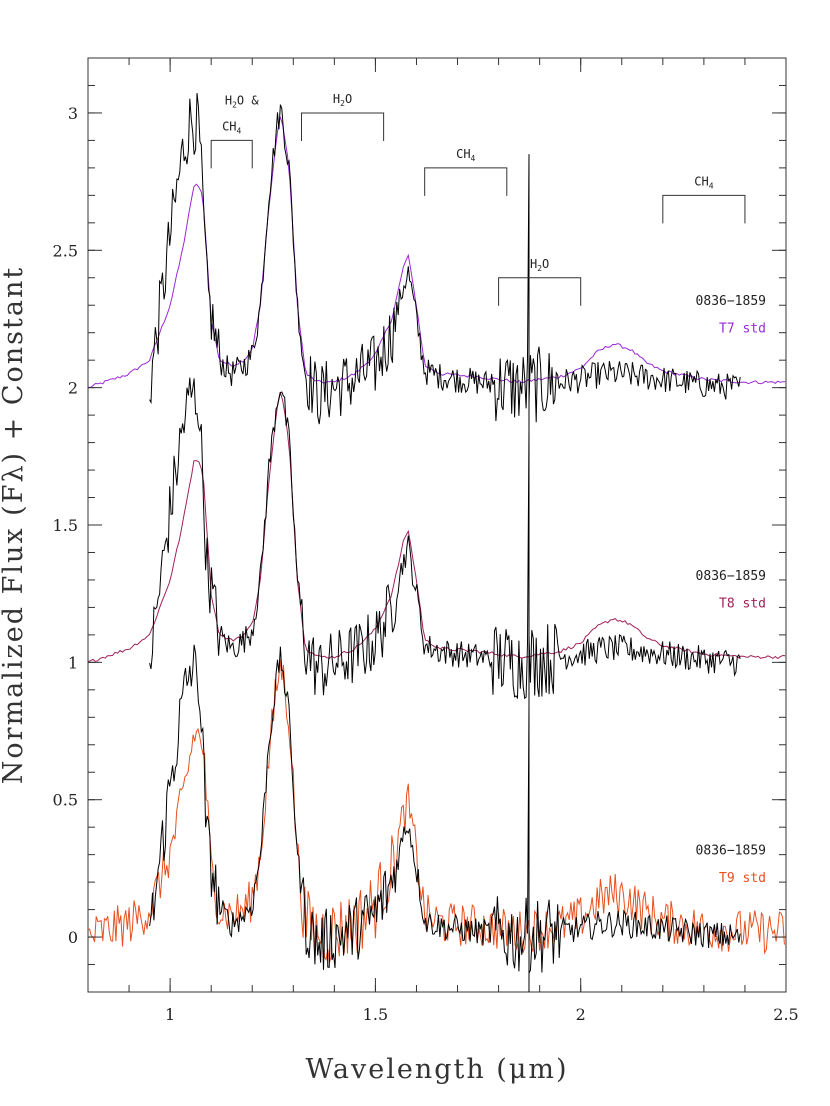 This screenshot has height=1106, width=830. What do you see at coordinates (436, 1069) in the screenshot?
I see `x-axis-title: Wavelength (μm)` at bounding box center [436, 1069].